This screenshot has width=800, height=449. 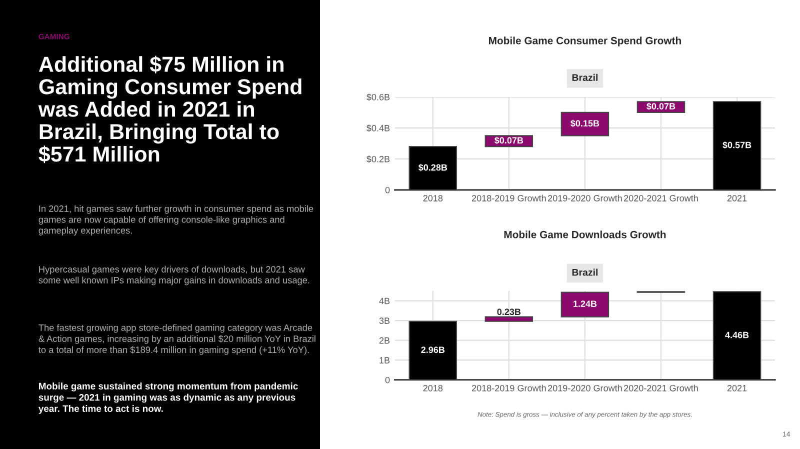 What do you see at coordinates (737, 335) in the screenshot?
I see `data-label: 4.46B` at bounding box center [737, 335].